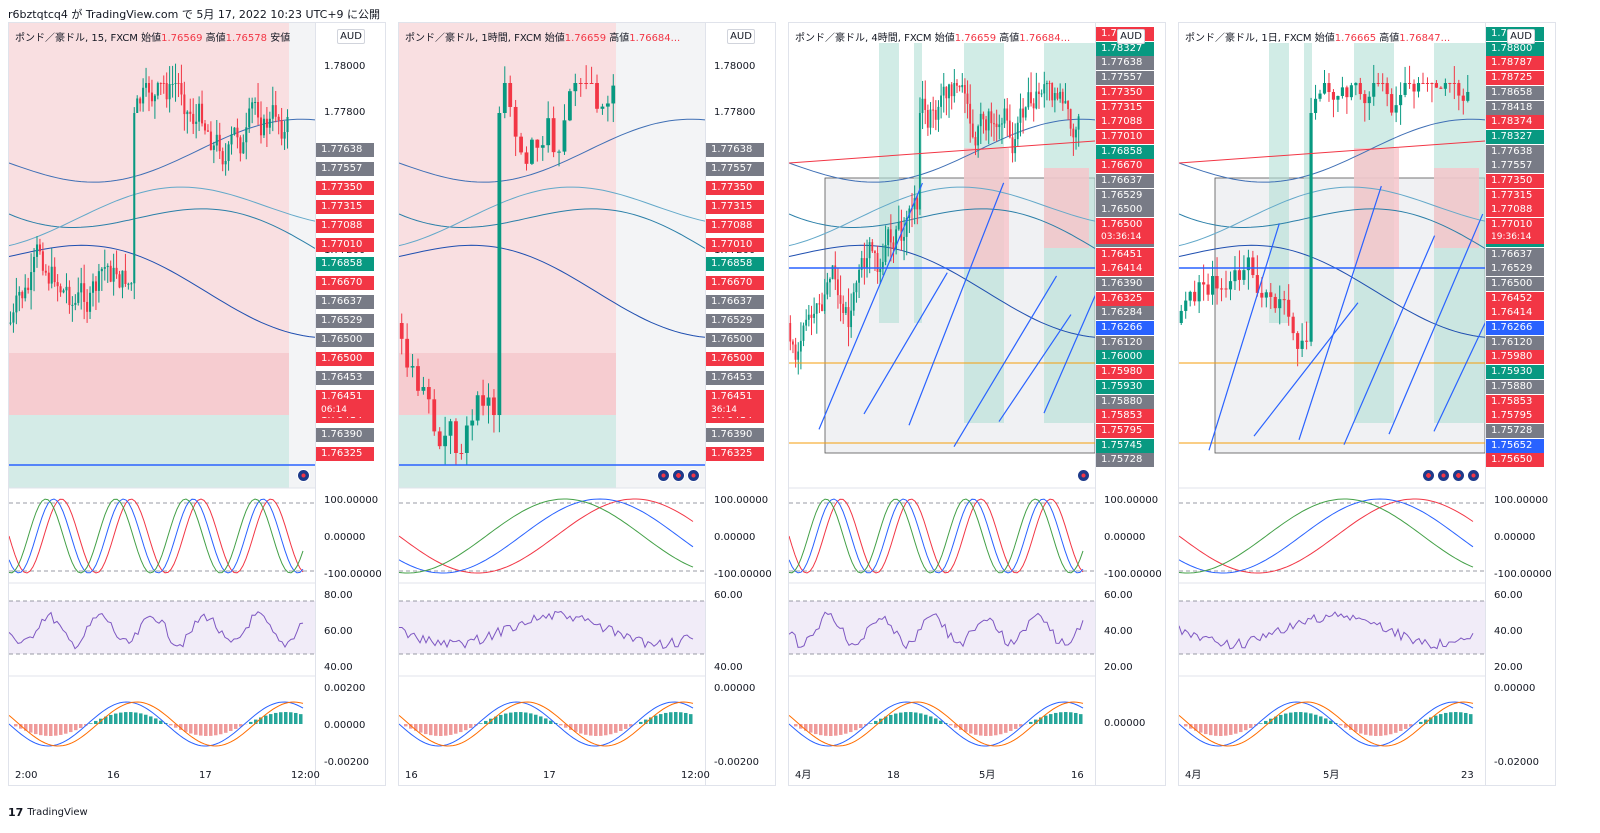 The image size is (1600, 833). I want to click on price-level-tag: 1.76670, so click(735, 283).